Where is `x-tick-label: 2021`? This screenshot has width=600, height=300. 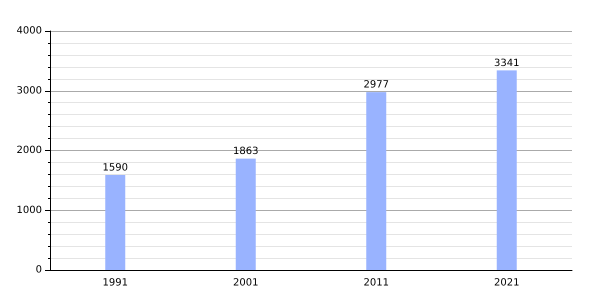
x-tick-label: 2021 is located at coordinates (507, 283).